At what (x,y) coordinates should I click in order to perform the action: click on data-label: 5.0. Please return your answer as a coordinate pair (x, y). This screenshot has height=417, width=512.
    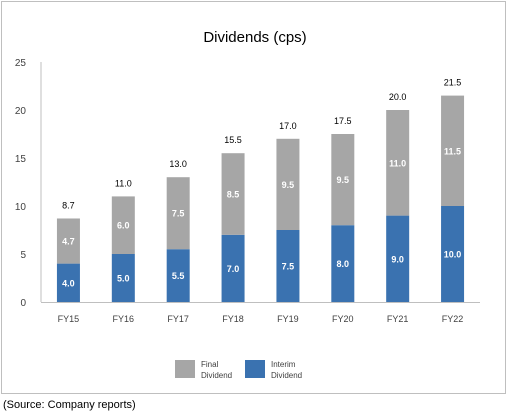
    Looking at the image, I should click on (123, 279).